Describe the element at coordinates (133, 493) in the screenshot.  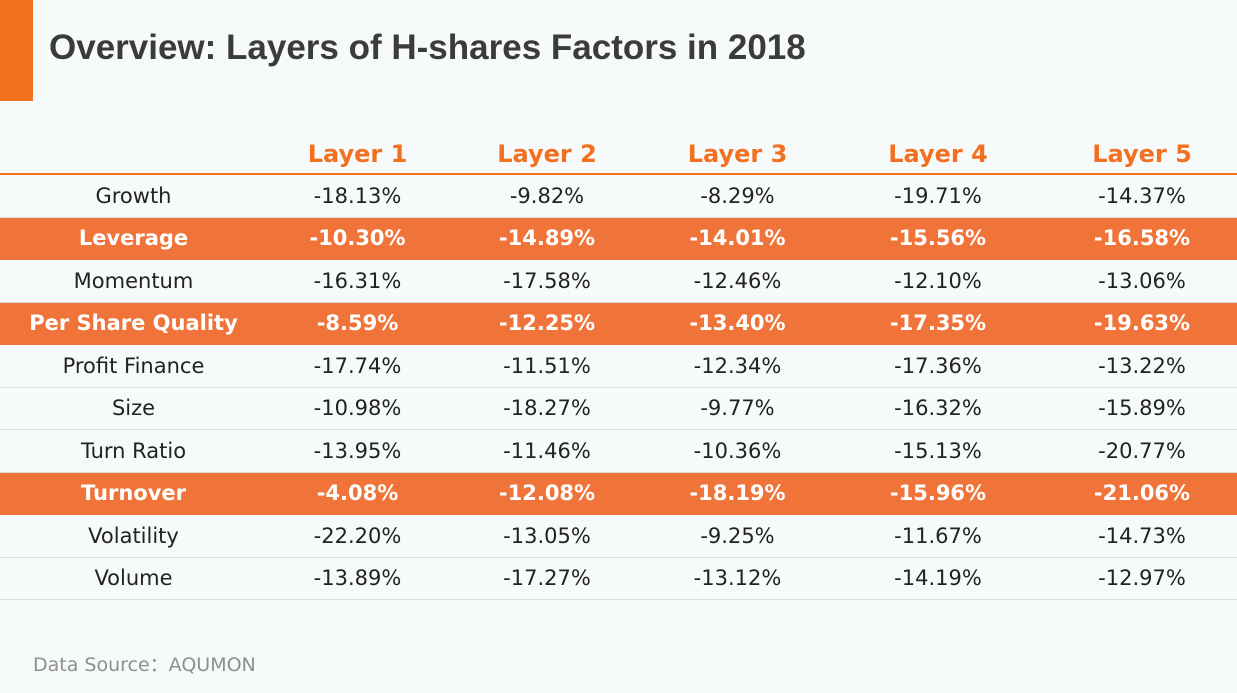
I see `factor-label: Turnover` at that location.